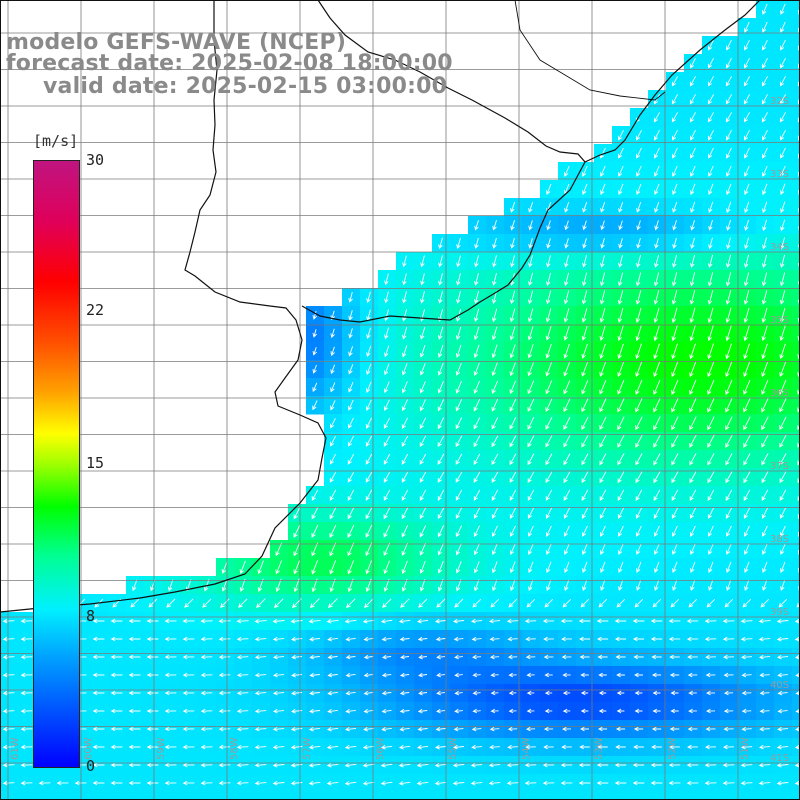  What do you see at coordinates (15, 748) in the screenshot?
I see `lon-label: 61W` at bounding box center [15, 748].